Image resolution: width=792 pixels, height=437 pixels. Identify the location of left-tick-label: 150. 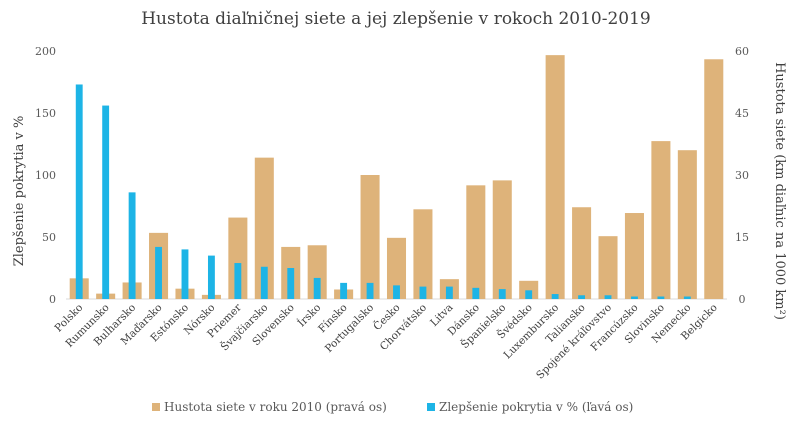
(45, 113).